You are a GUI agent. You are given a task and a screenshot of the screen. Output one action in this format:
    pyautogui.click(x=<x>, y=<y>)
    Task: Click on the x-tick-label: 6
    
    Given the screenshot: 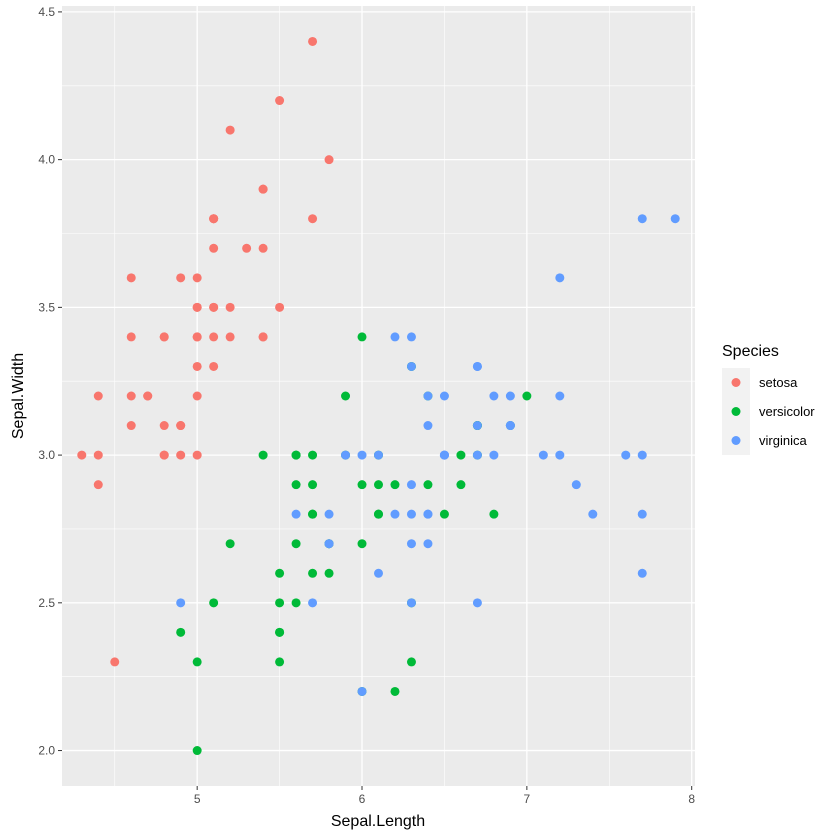 What is the action you would take?
    pyautogui.click(x=362, y=799)
    